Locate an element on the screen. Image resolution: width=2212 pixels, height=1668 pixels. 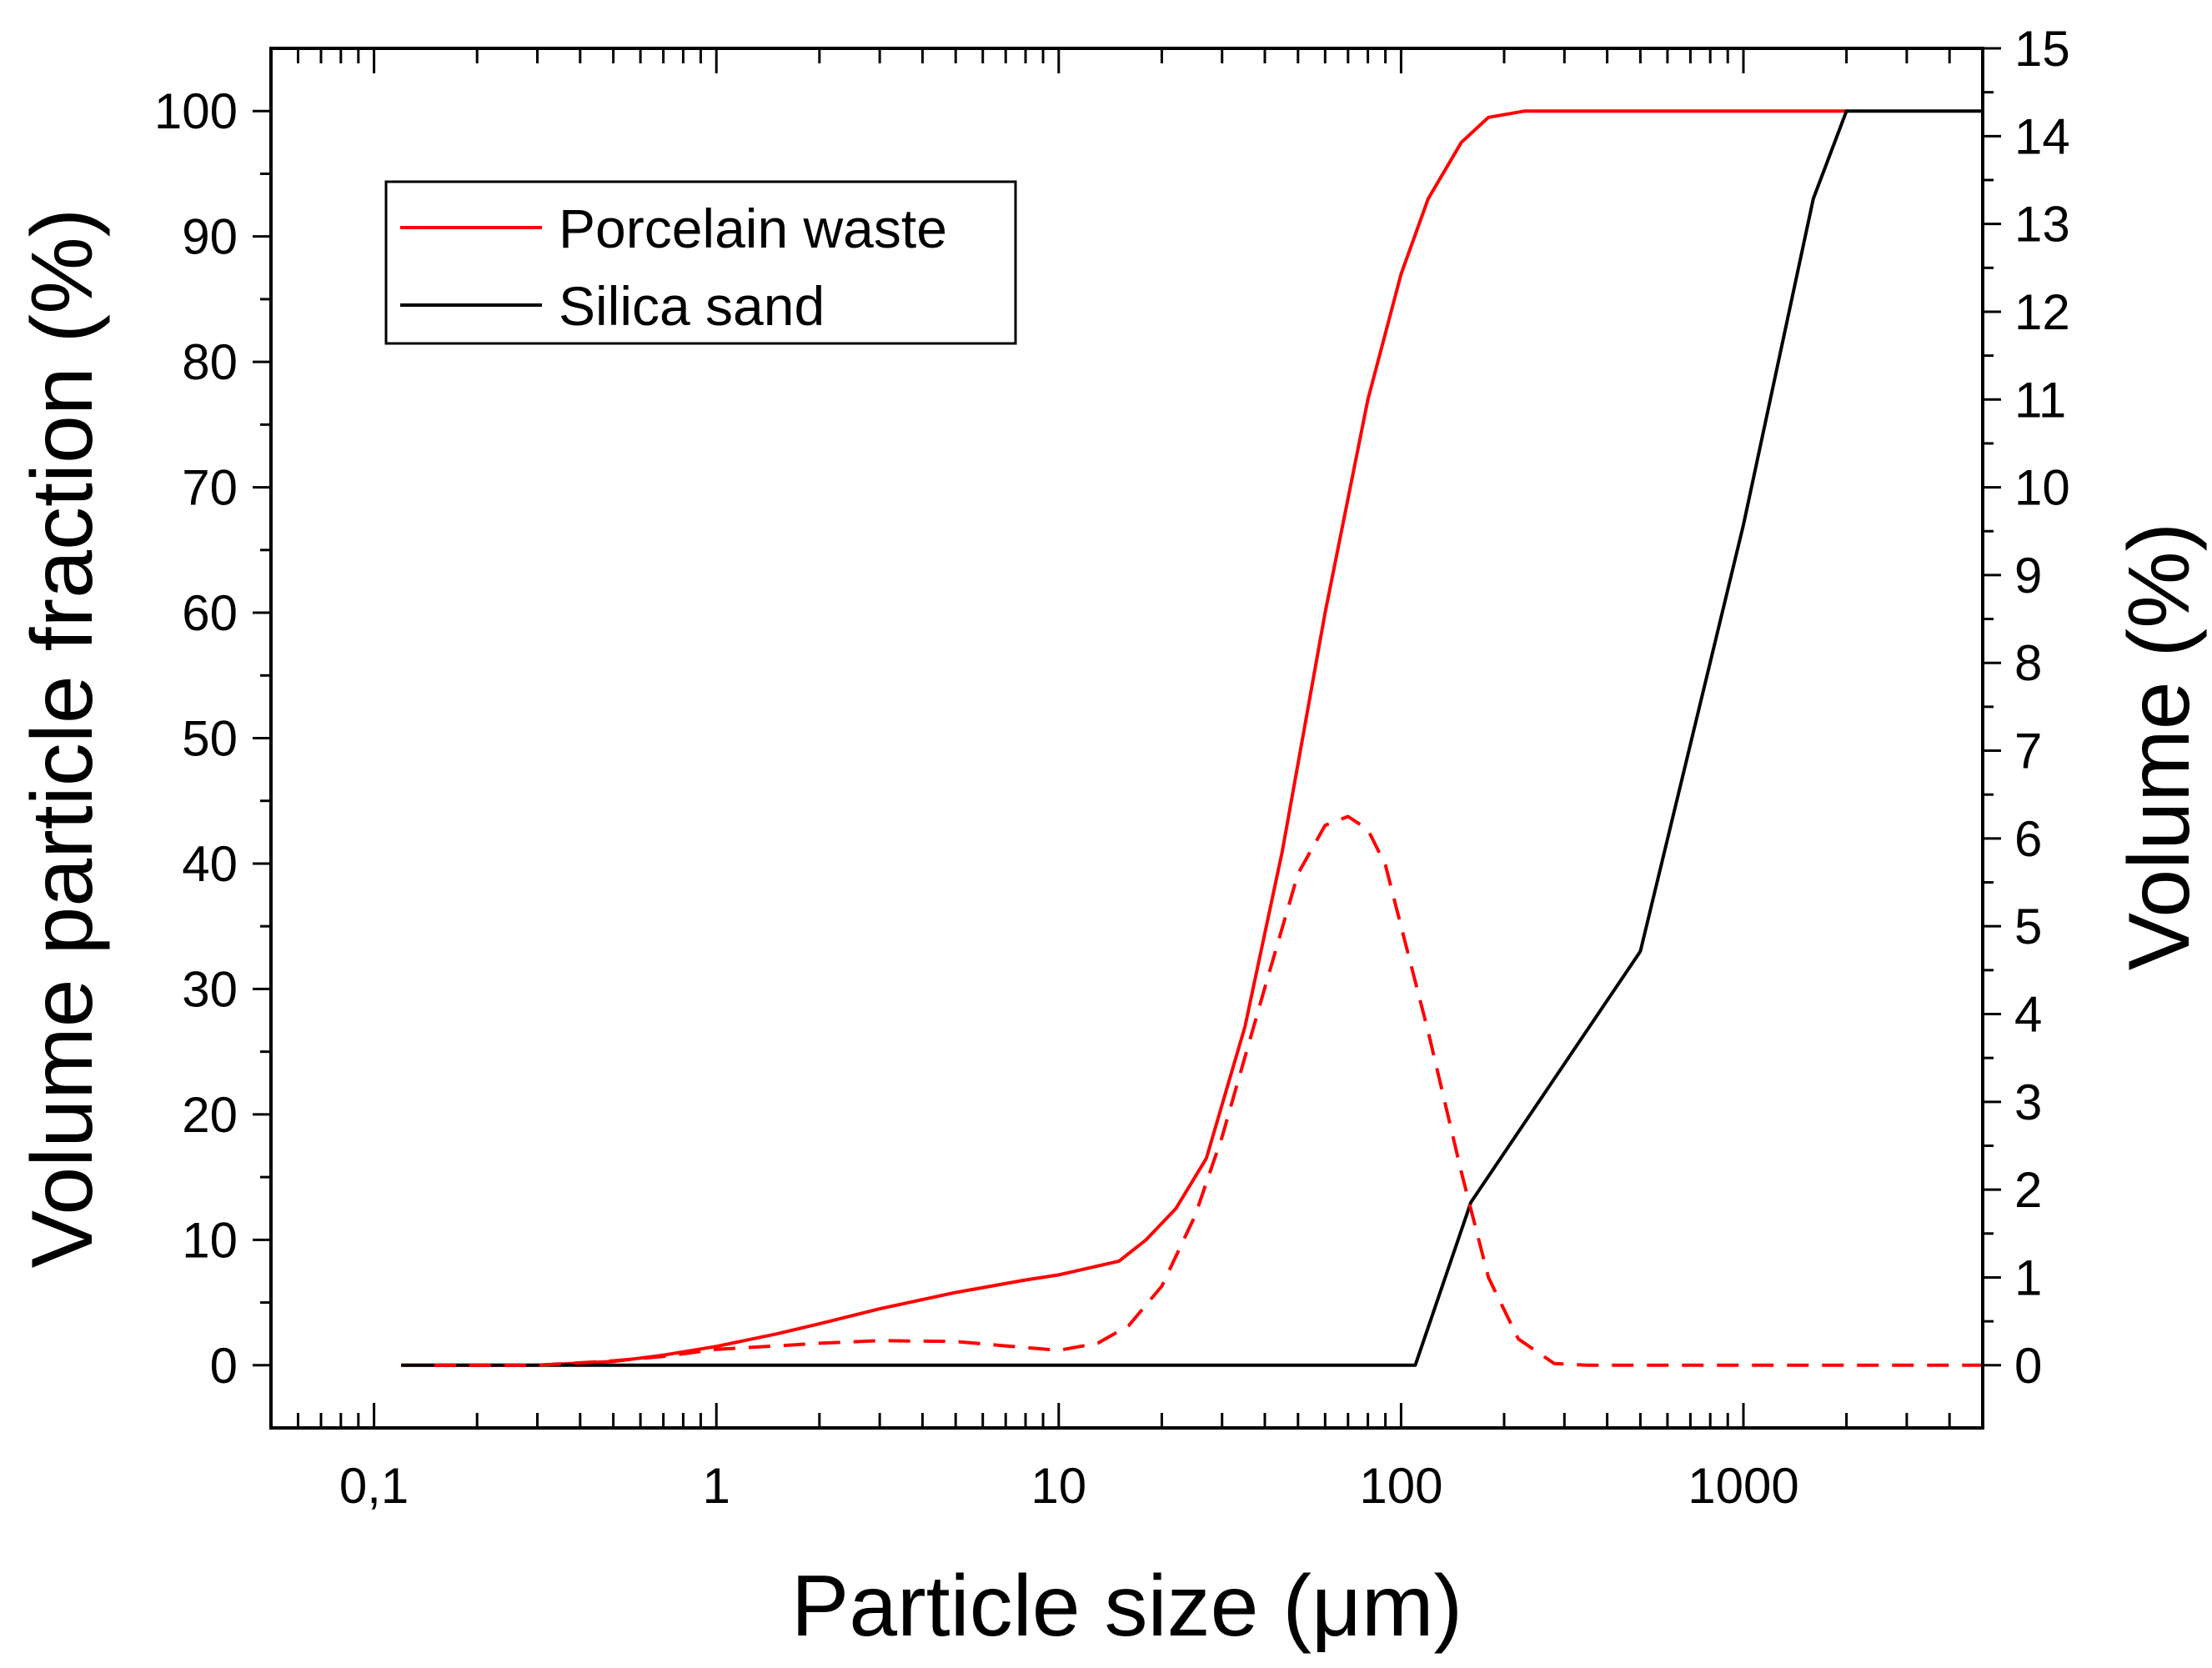
x-tick-label: 10 is located at coordinates (1058, 1486).